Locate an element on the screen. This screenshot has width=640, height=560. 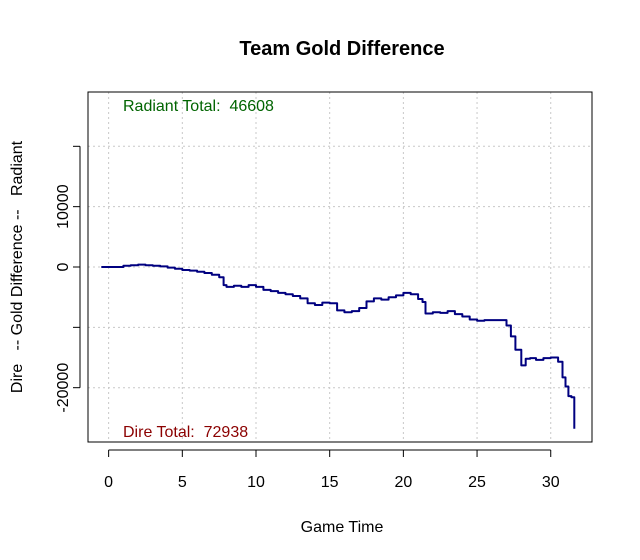
x-axis: 0 5 10 15 20 25 30 is located at coordinates (332, 470).